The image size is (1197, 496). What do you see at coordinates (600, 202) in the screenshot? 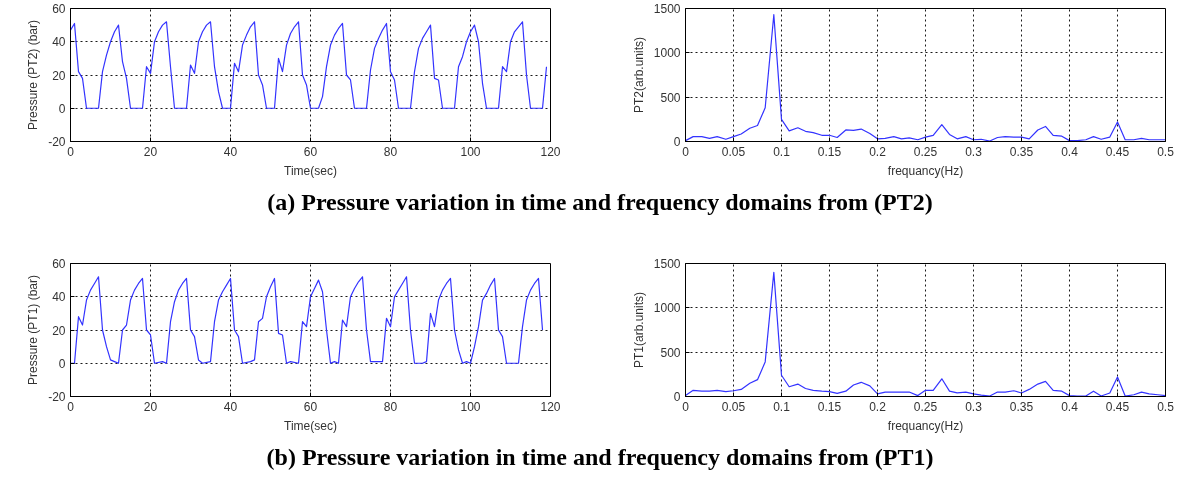
I see `text: (a) Pressure variation in time and frequency domains from (PT2)` at bounding box center [600, 202].